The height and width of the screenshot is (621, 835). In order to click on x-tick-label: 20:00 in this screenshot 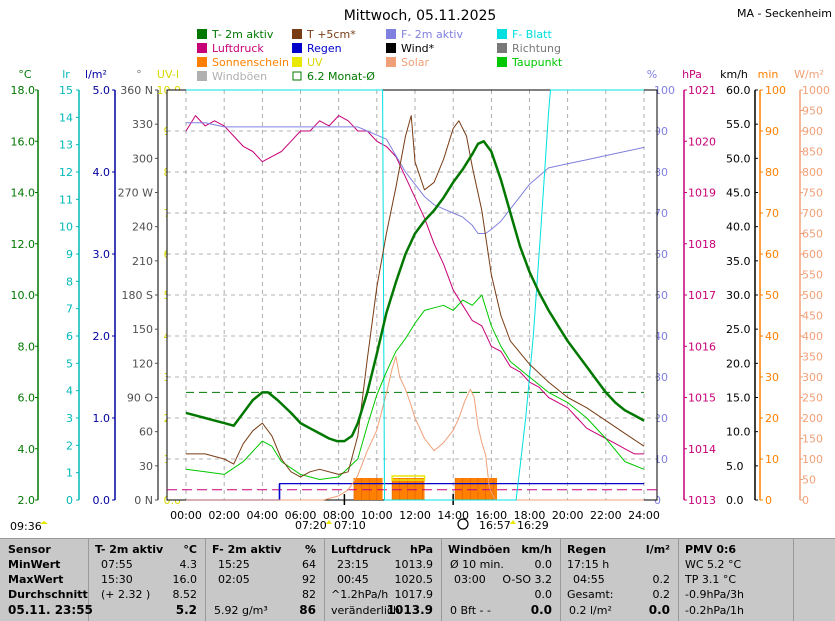, I will do `click(568, 515)`.